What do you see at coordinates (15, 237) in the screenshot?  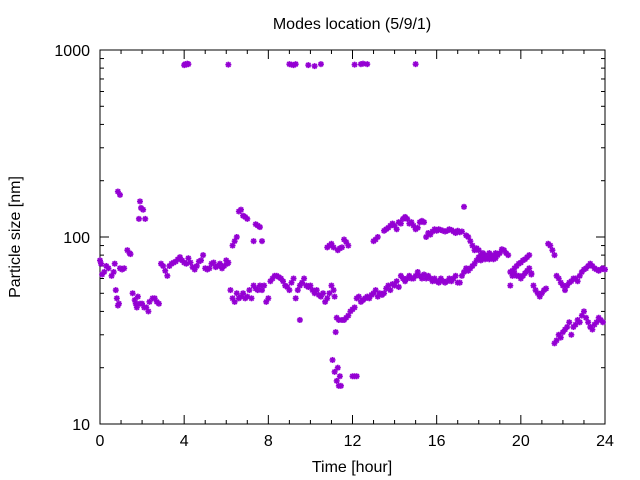 I see `y-axis-label: Particle size [nm]` at bounding box center [15, 237].